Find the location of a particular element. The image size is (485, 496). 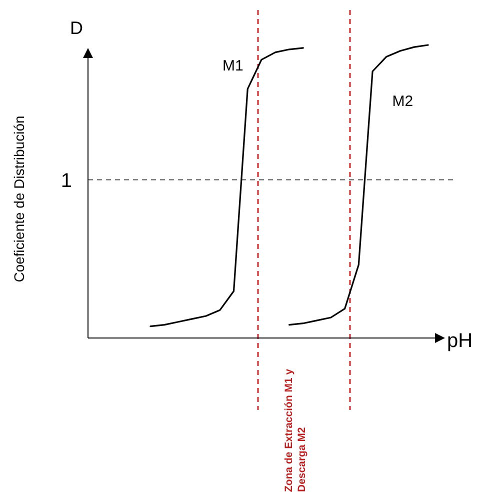

text: Zona de Extracción M1 y Descarga M2 is located at coordinates (295, 430).